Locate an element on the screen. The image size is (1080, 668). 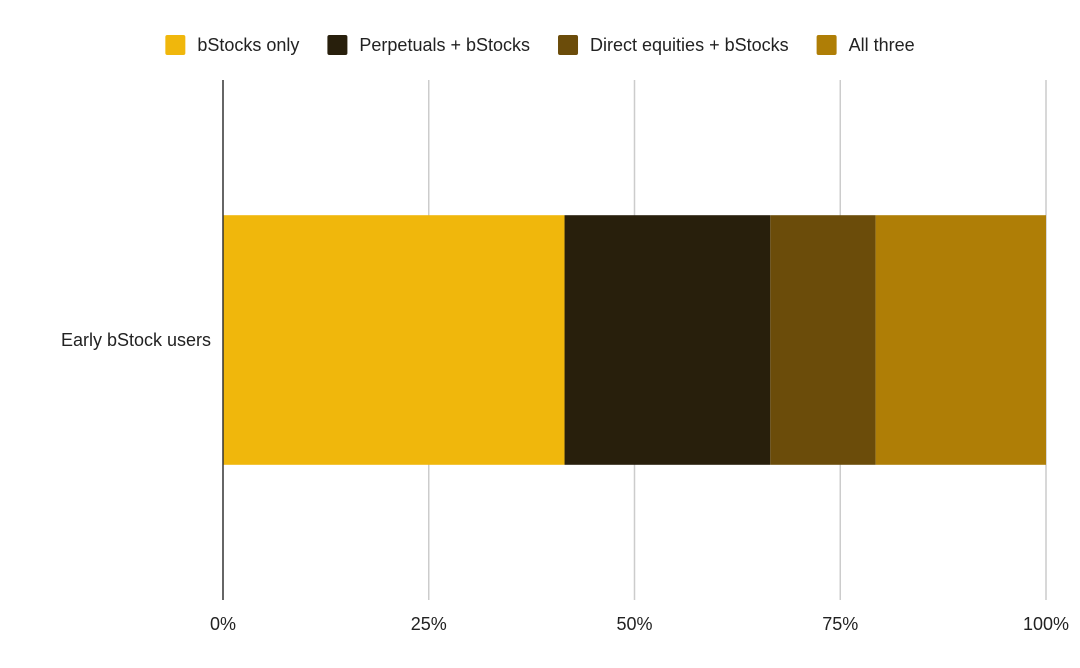
x-tick-label: 100% is located at coordinates (1046, 624).